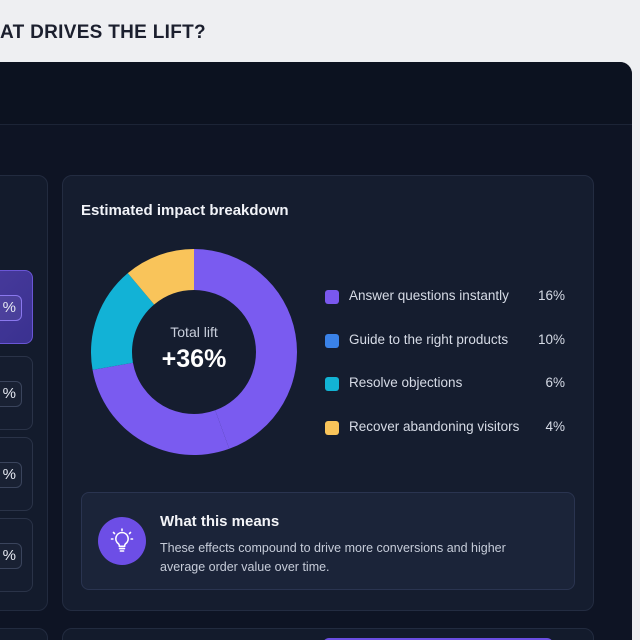 Image resolution: width=640 pixels, height=640 pixels. What do you see at coordinates (328, 634) in the screenshot?
I see `bottom-card` at bounding box center [328, 634].